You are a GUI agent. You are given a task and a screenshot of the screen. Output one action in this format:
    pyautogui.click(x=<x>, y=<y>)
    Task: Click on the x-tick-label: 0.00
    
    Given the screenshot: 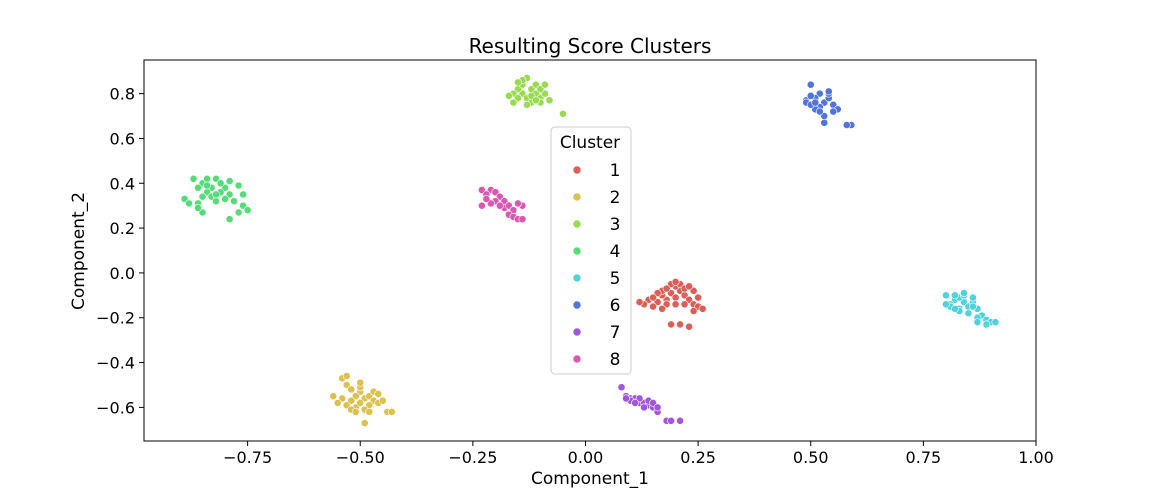 What is the action you would take?
    pyautogui.click(x=586, y=457)
    